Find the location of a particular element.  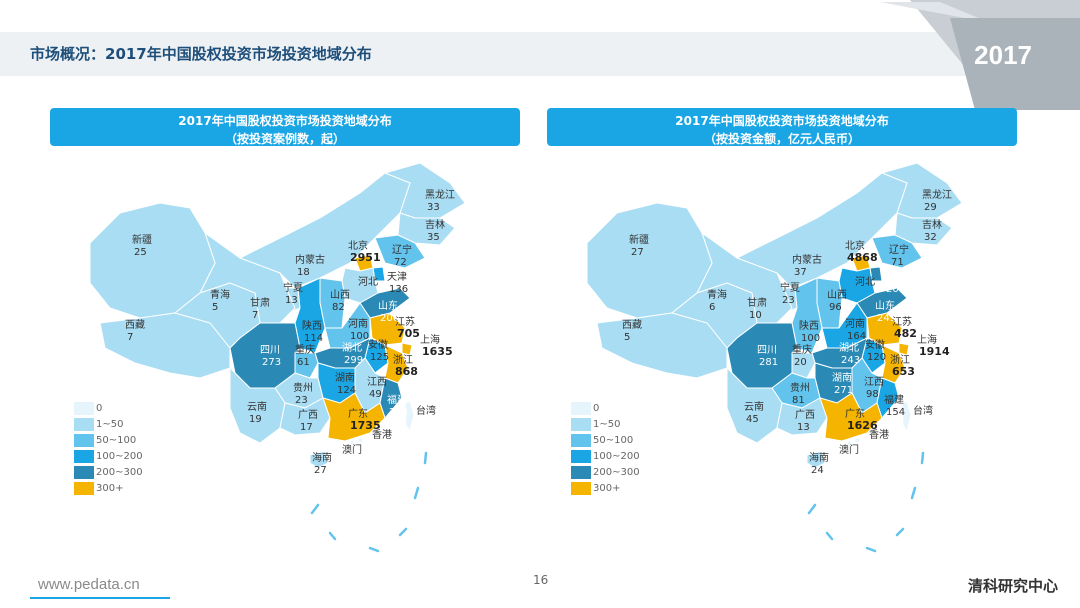

region-value-label: 164 is located at coordinates (856, 336).